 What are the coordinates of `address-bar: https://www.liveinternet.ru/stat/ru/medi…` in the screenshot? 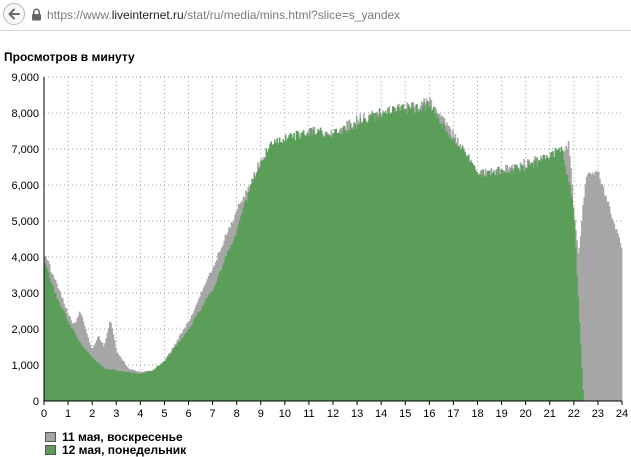 It's located at (315, 15).